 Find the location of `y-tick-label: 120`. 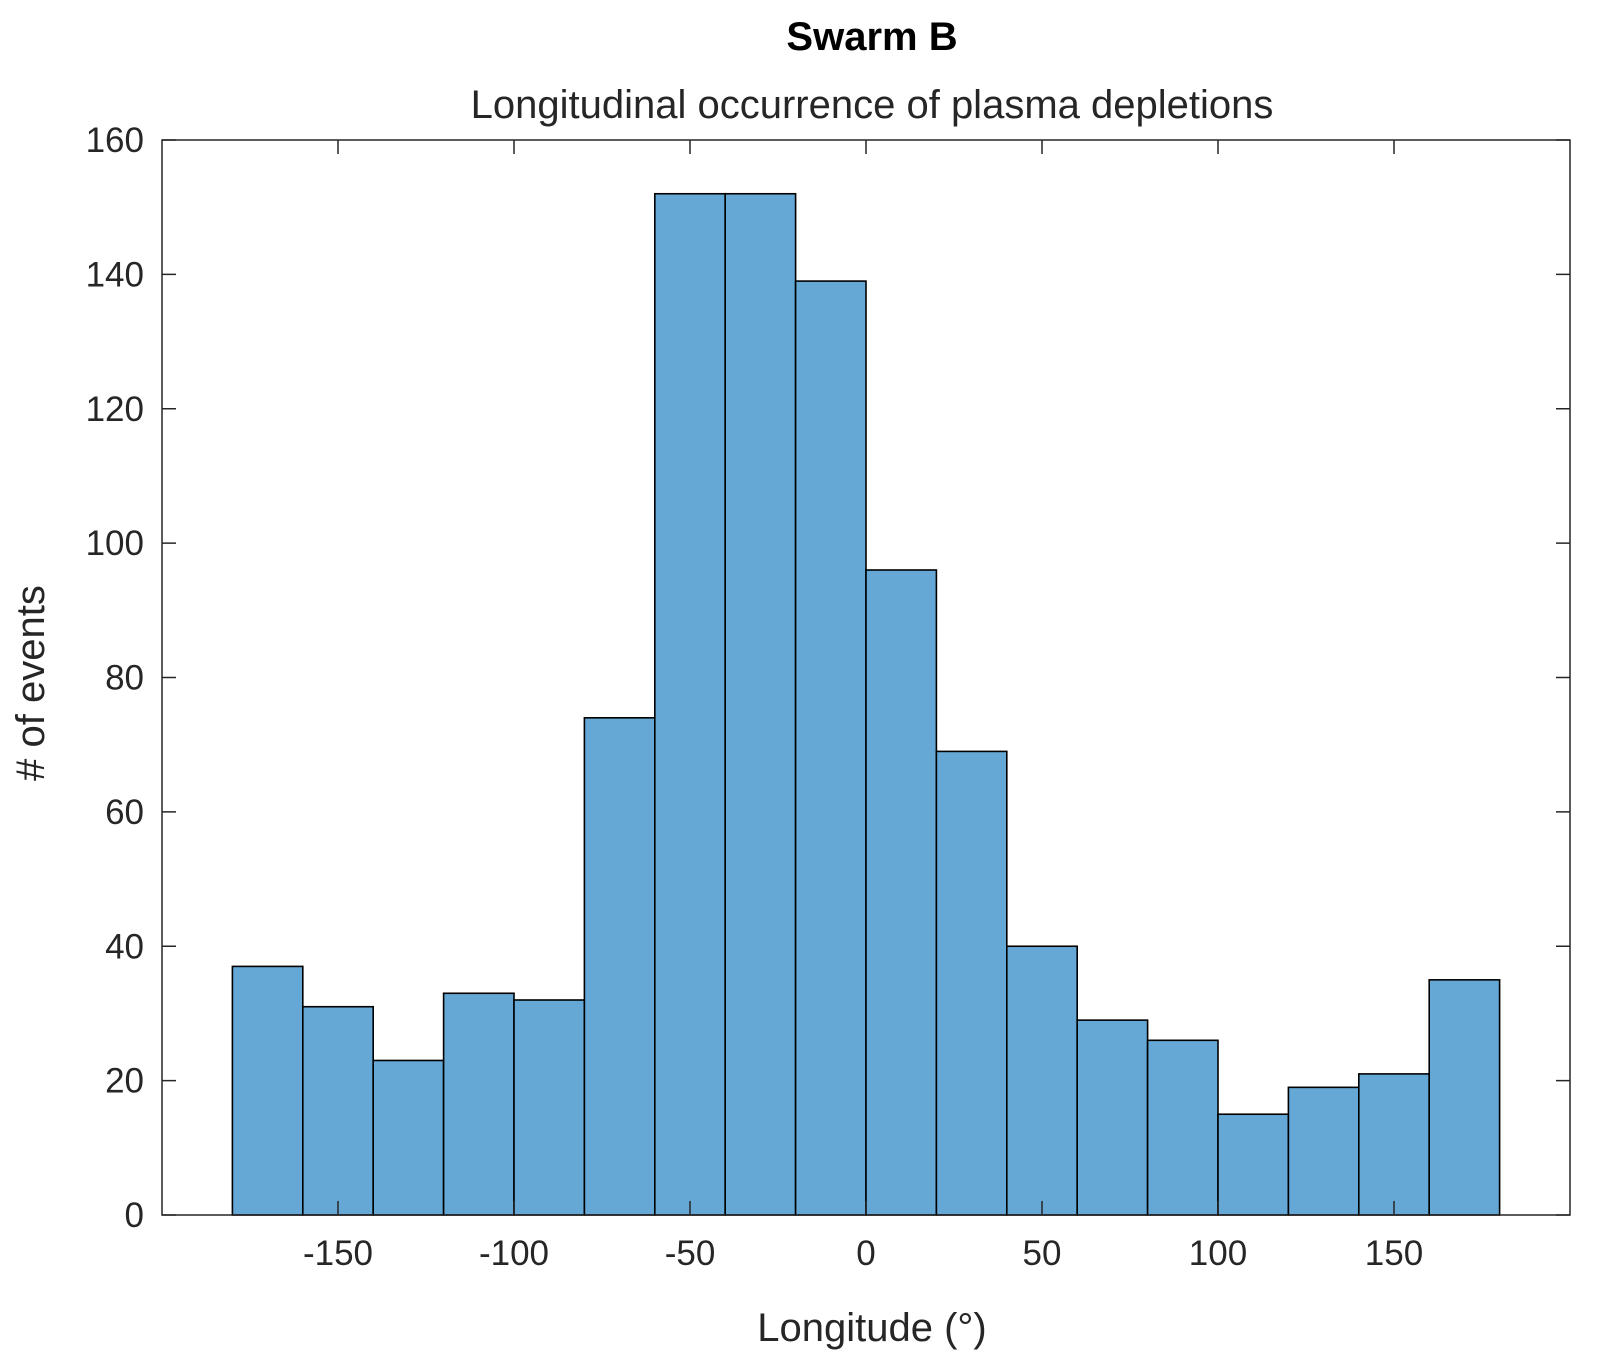

y-tick-label: 120 is located at coordinates (115, 409).